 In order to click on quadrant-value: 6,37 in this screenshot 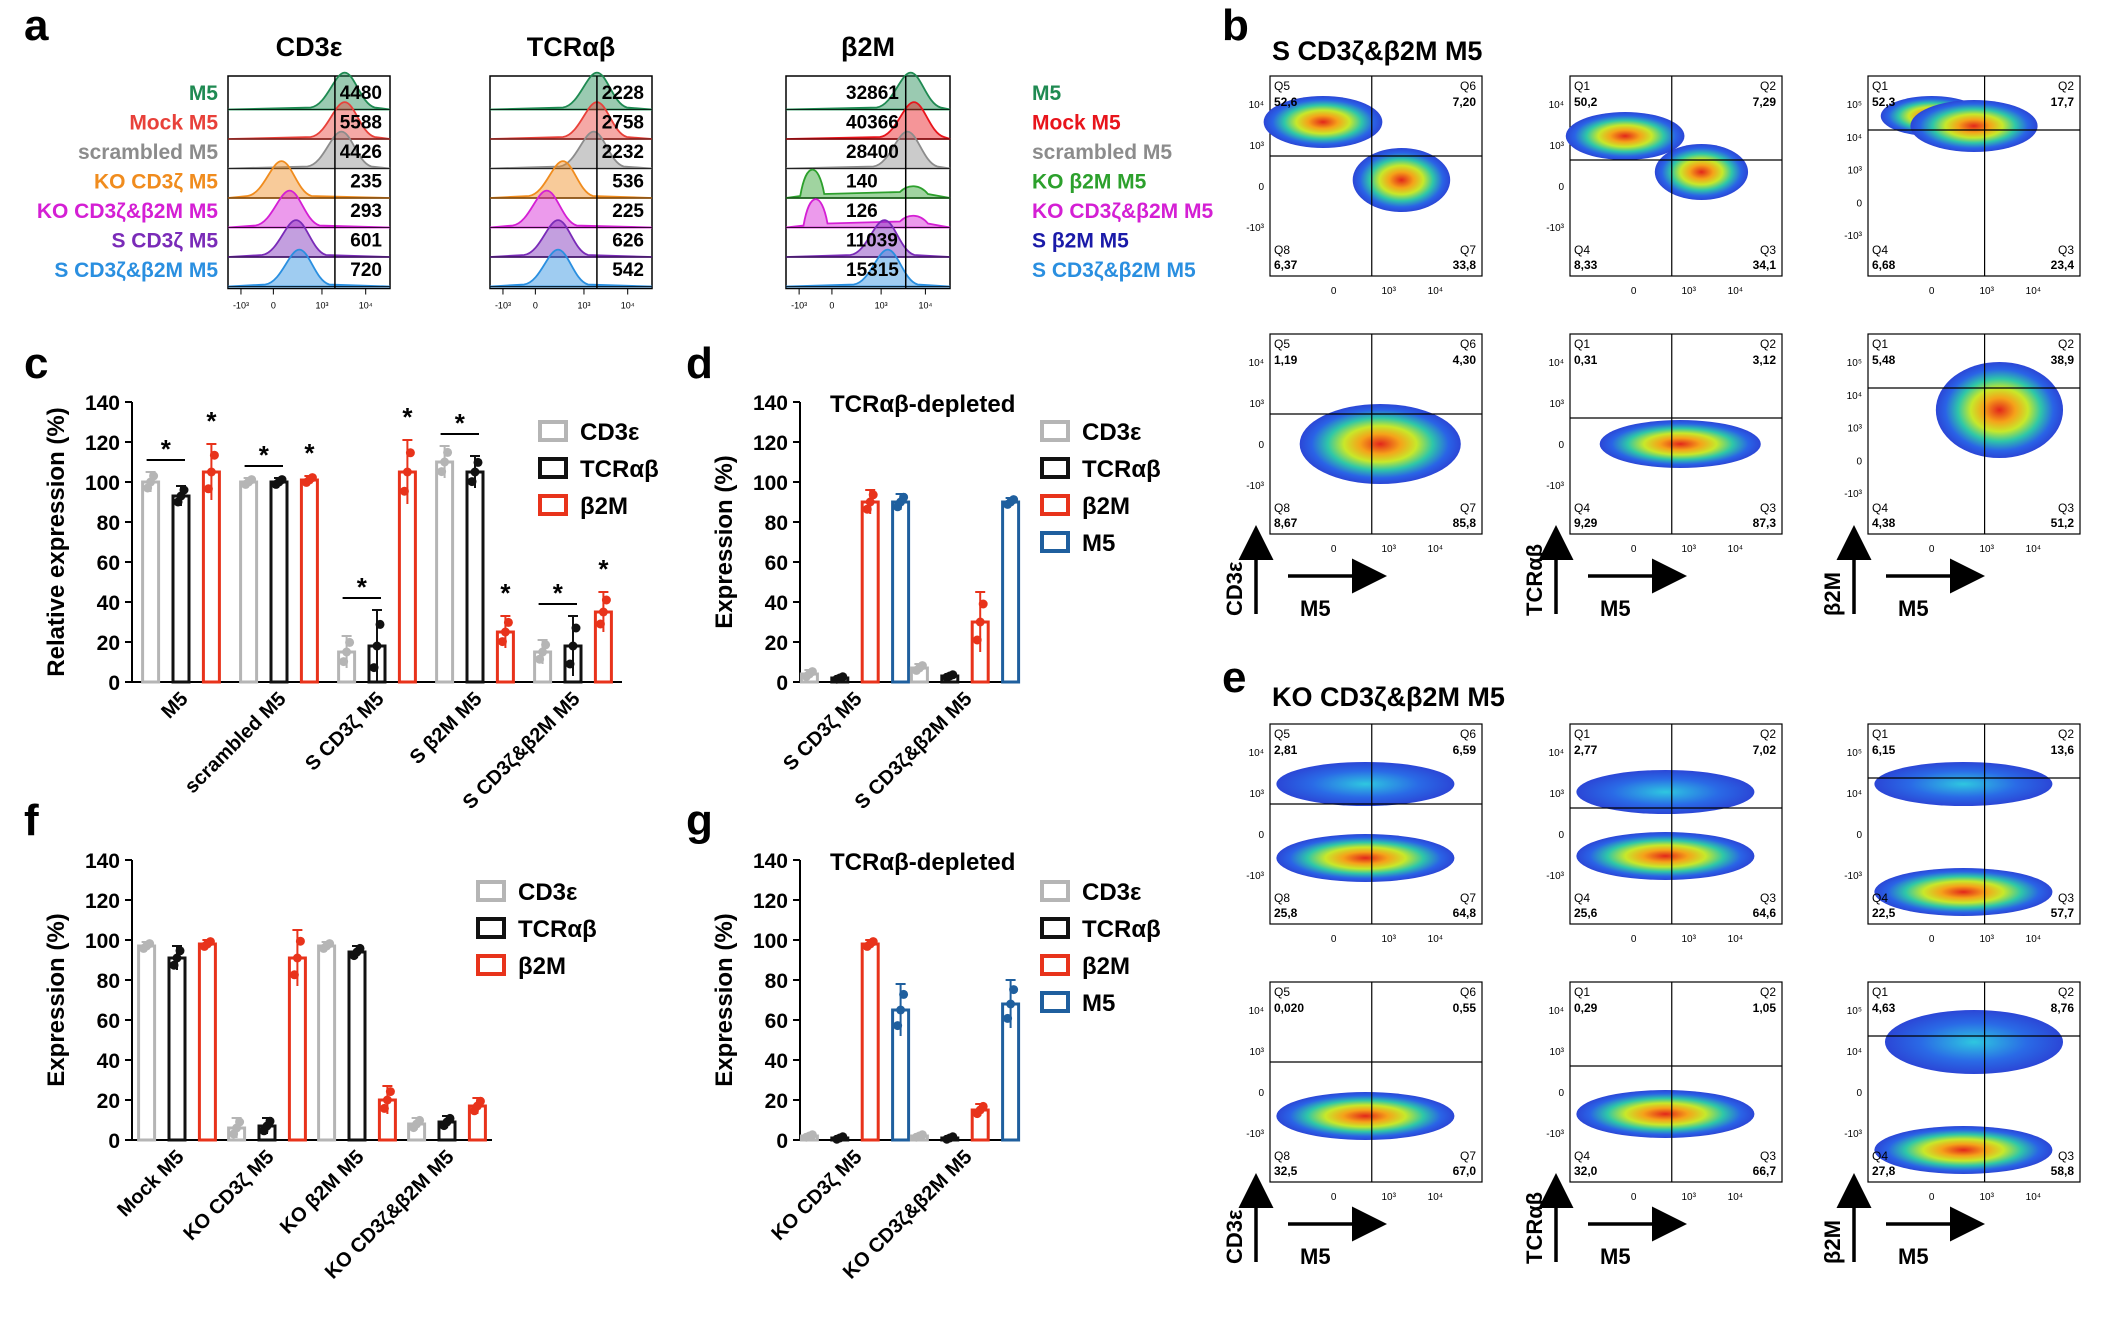, I will do `click(1286, 265)`.